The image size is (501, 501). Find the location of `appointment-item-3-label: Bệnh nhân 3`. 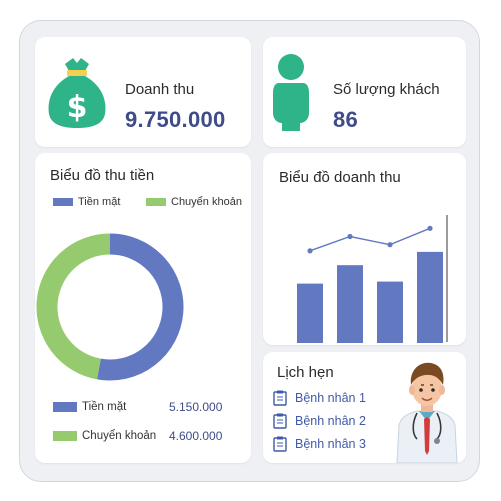

appointment-item-3-label: Bệnh nhân 3 is located at coordinates (330, 444).